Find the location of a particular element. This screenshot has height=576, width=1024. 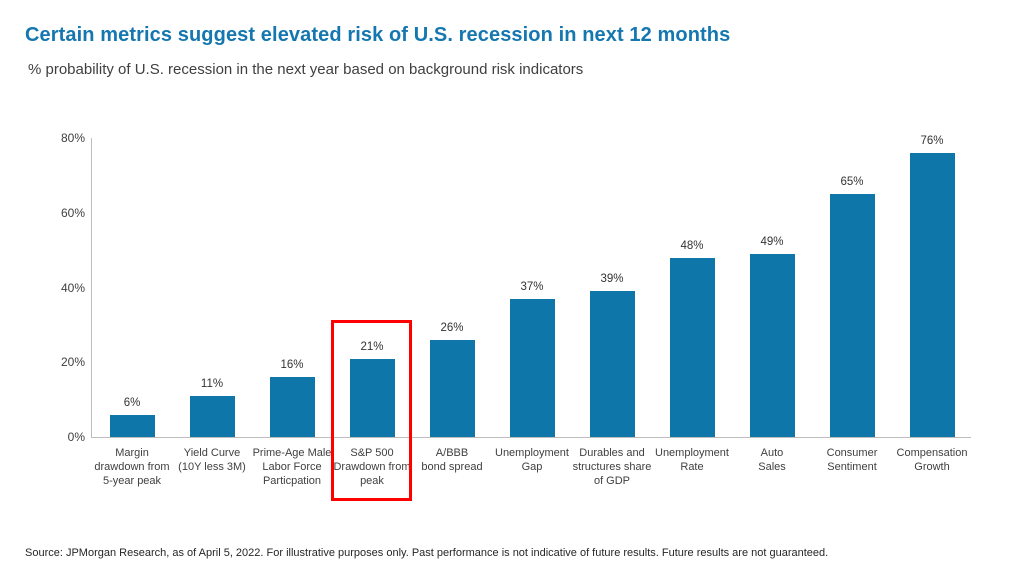

category-label: Durables and structures share of GDP is located at coordinates (612, 467).